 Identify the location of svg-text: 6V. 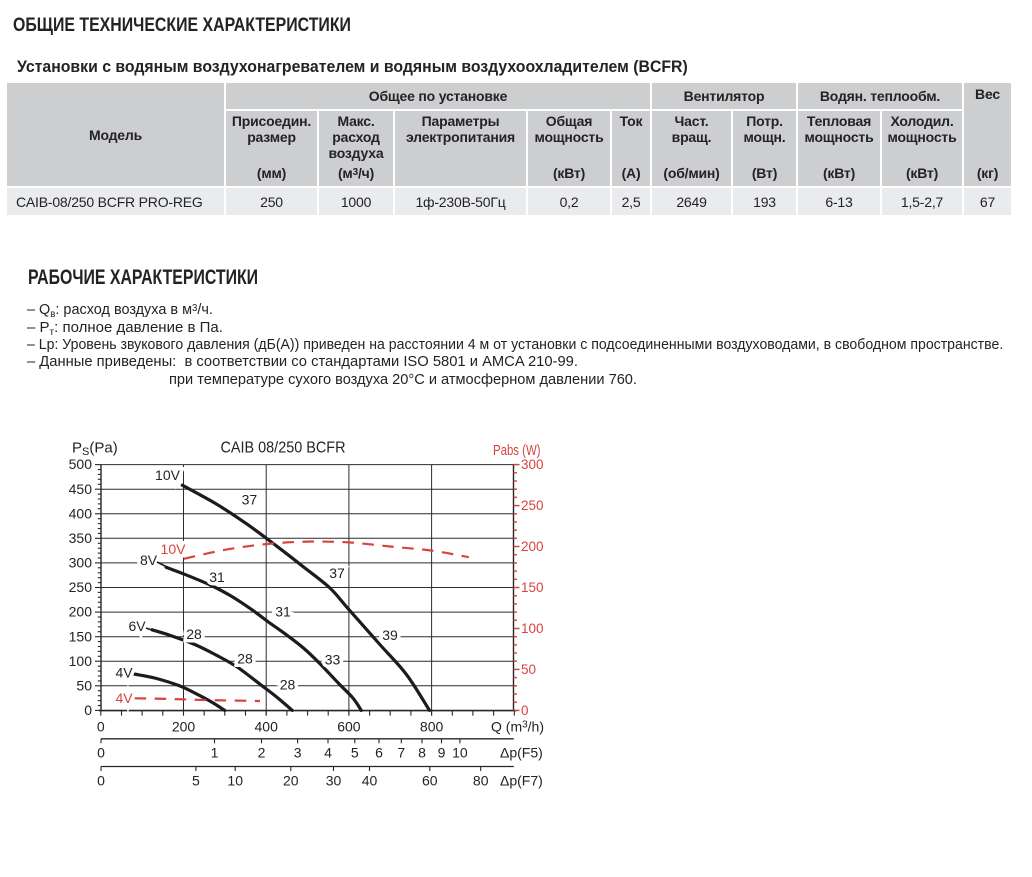
(137, 626).